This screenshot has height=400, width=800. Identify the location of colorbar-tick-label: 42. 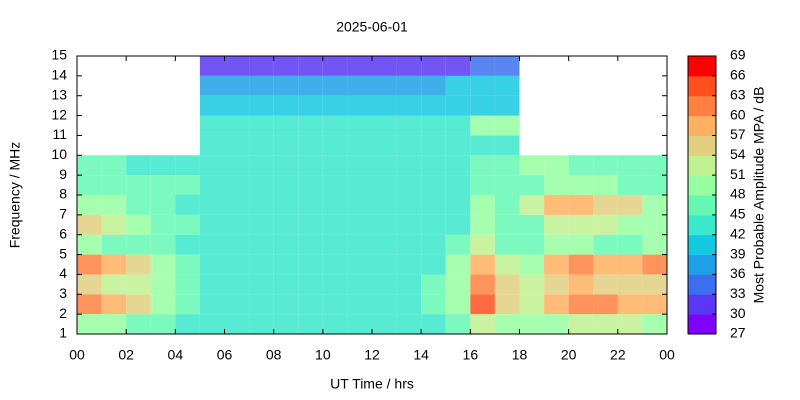
(738, 233).